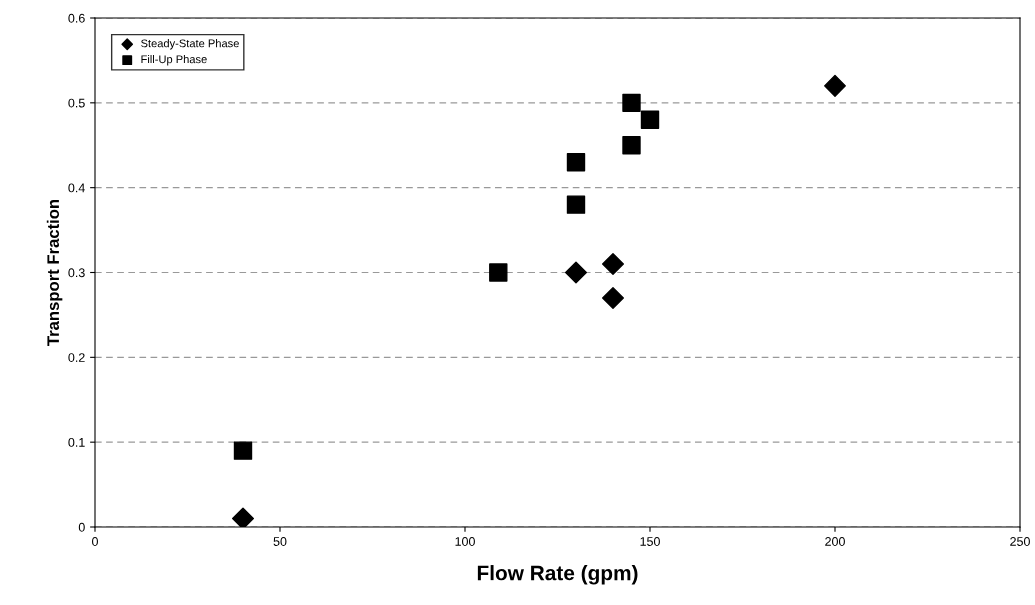 The width and height of the screenshot is (1035, 605). I want to click on x-tick-label: 250, so click(1020, 541).